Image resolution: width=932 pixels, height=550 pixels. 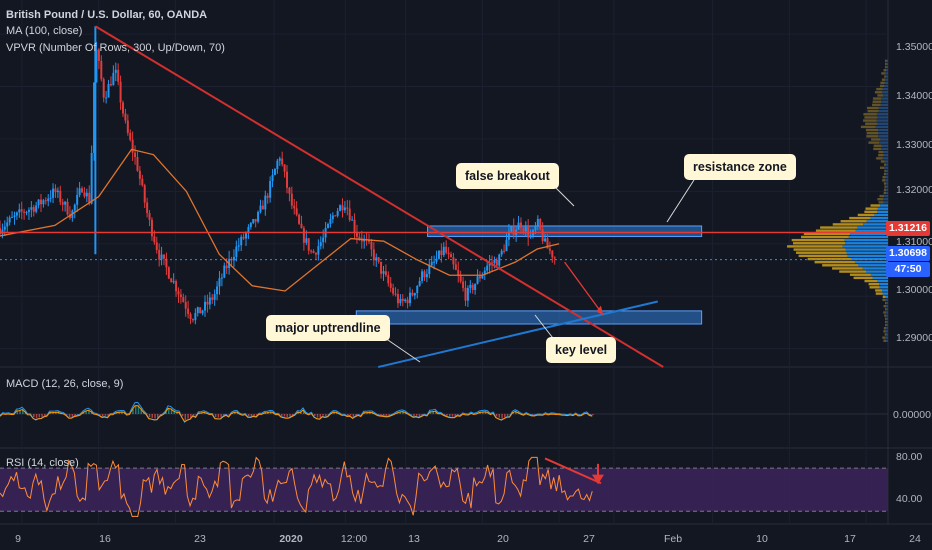 I want to click on resistance-zone-box, so click(x=565, y=231).